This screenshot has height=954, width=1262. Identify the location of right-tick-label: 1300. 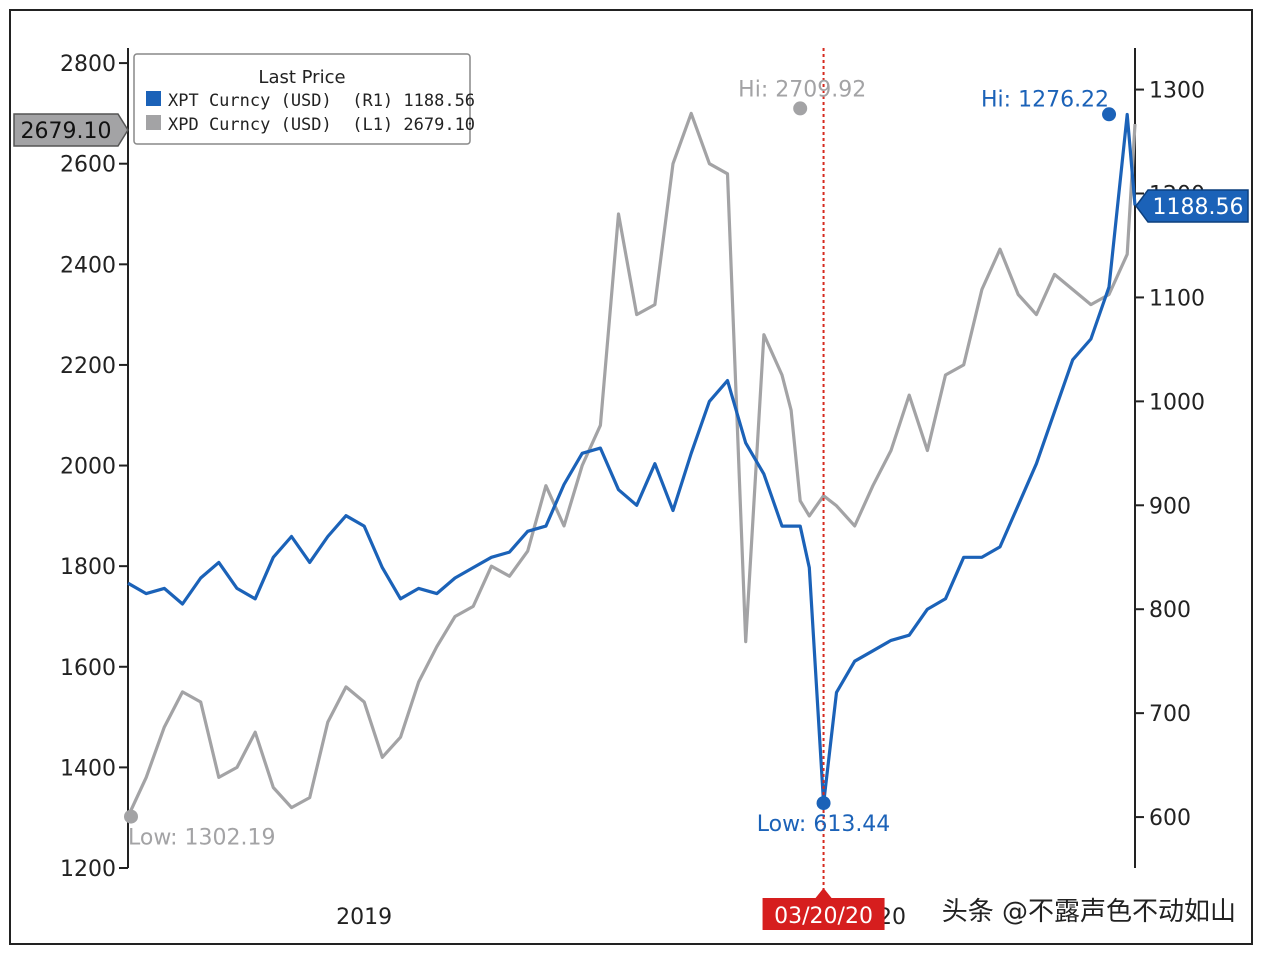
(1177, 91).